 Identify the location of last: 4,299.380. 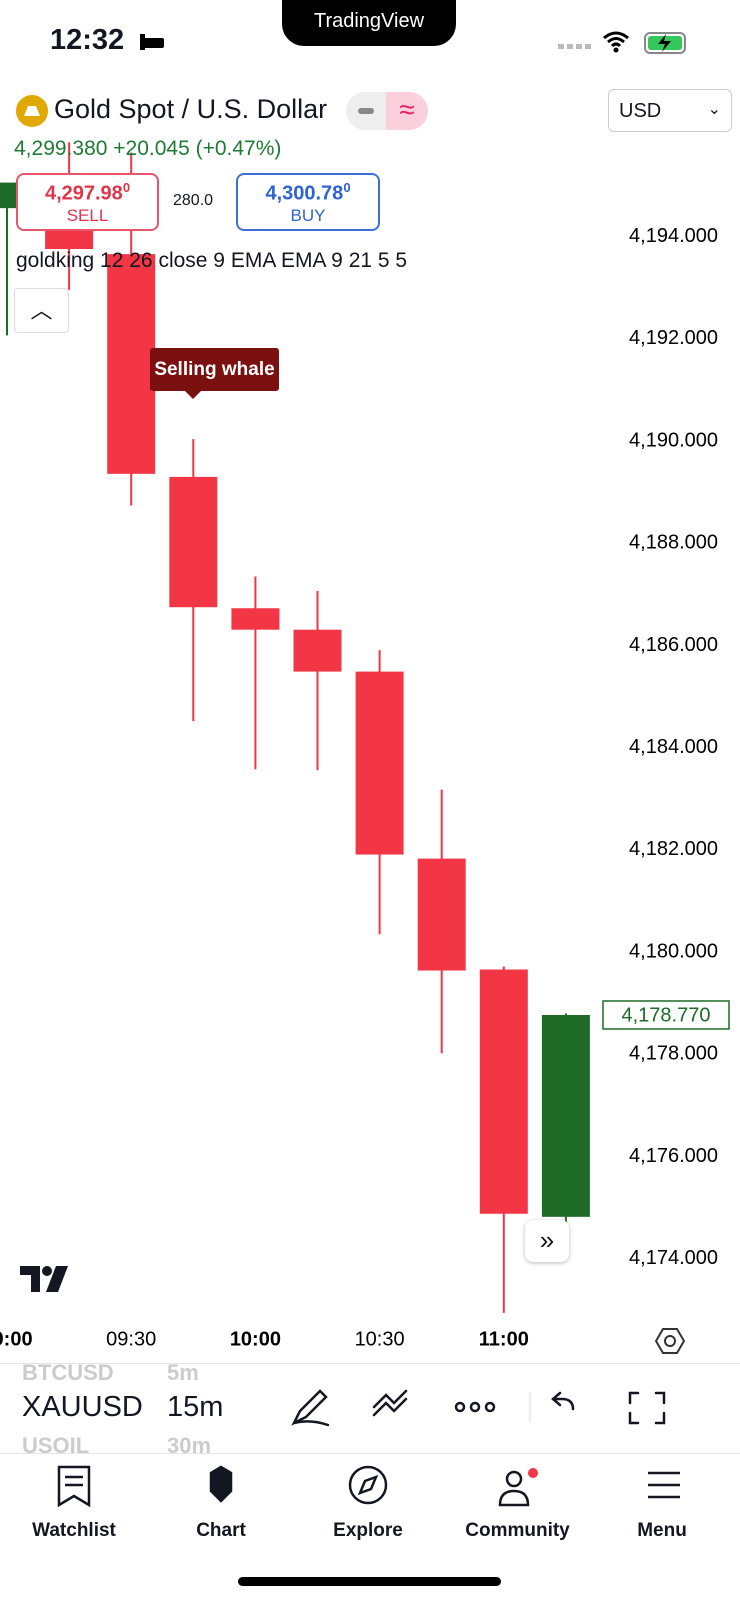
(61, 148).